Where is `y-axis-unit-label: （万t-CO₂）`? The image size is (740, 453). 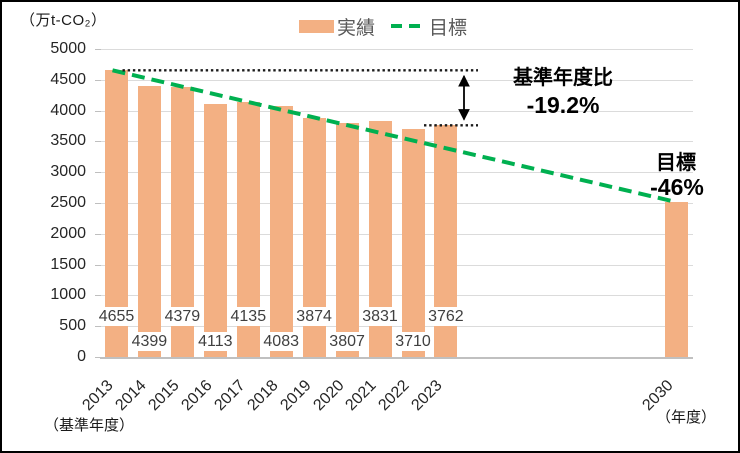 y-axis-unit-label: （万t-CO₂） is located at coordinates (63, 20).